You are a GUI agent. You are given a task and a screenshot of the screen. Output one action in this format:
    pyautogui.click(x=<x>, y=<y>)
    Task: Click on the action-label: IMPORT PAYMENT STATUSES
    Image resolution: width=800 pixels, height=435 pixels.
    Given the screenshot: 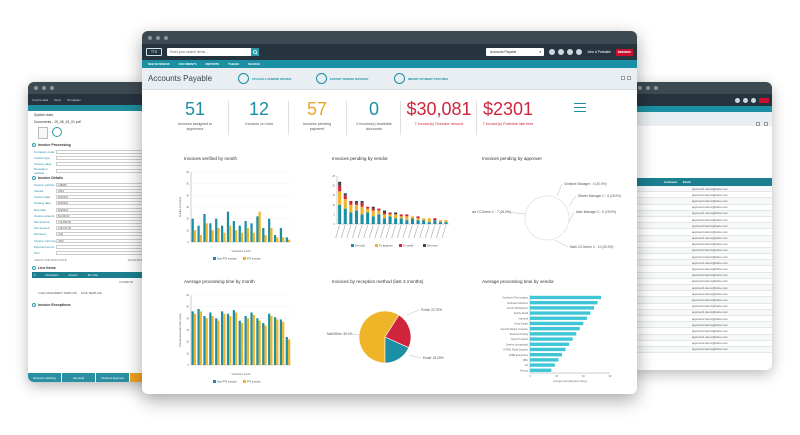 What is the action you would take?
    pyautogui.click(x=428, y=78)
    